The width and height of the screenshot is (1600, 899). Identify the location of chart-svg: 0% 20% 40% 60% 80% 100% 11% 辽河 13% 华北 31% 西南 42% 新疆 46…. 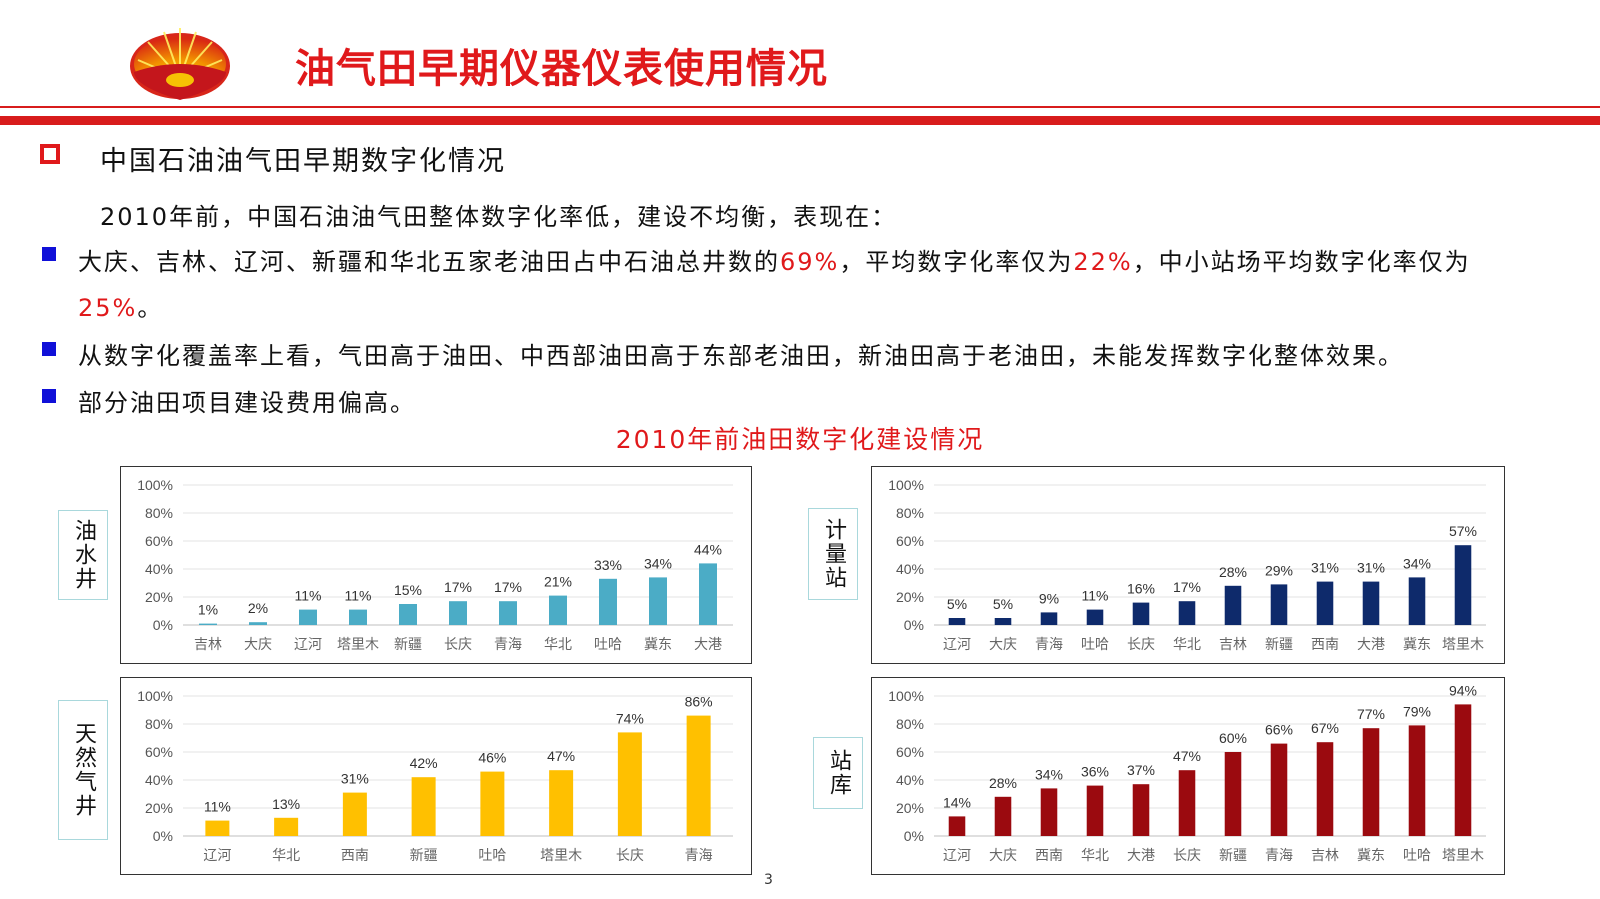
(435, 776).